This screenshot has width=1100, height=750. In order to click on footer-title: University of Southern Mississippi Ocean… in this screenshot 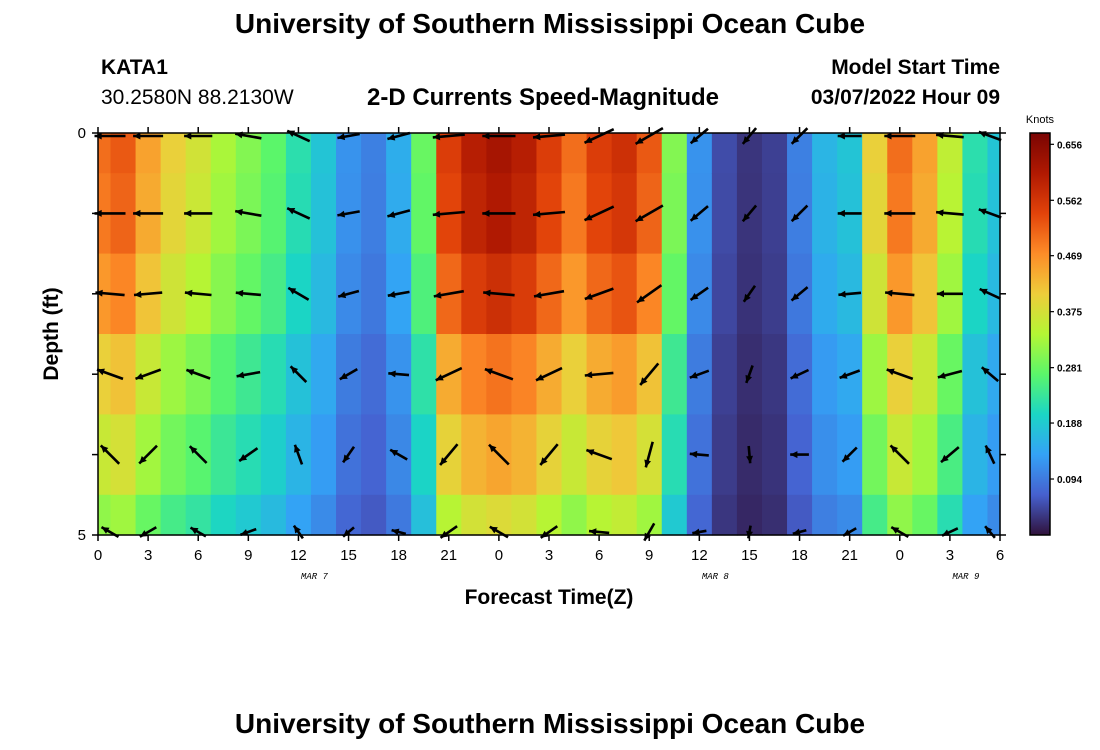, I will do `click(550, 723)`.